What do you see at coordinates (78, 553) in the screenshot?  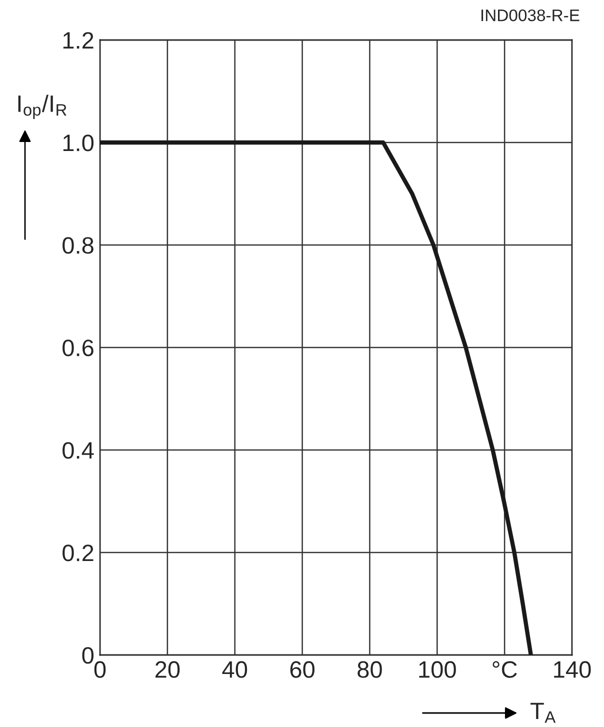 I see `y-tick-label: 0.2` at bounding box center [78, 553].